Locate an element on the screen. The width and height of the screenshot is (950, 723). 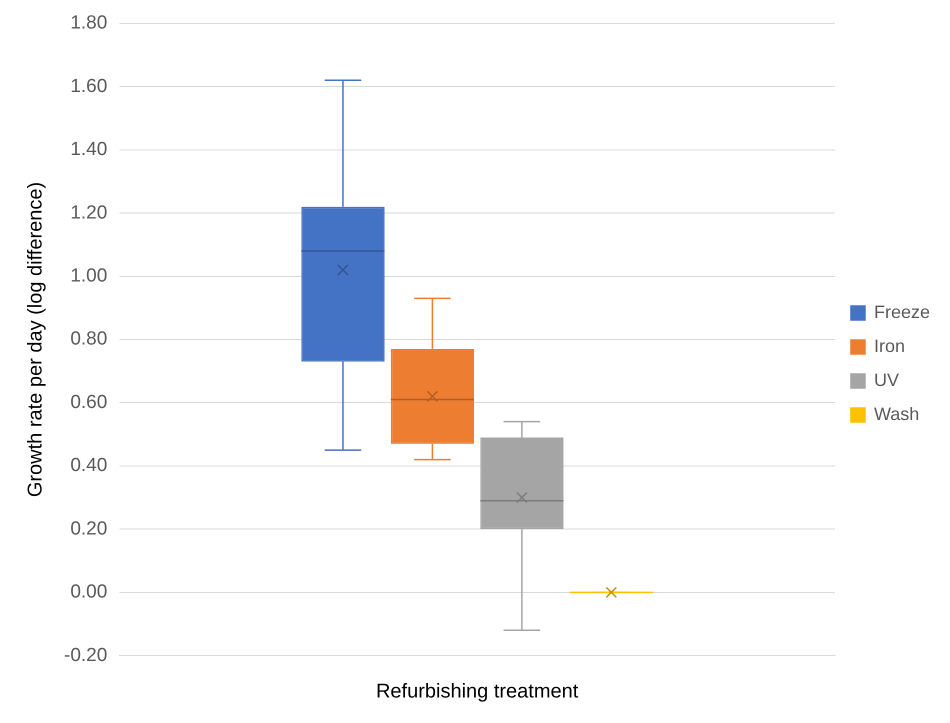
legend-label: Wash is located at coordinates (897, 414).